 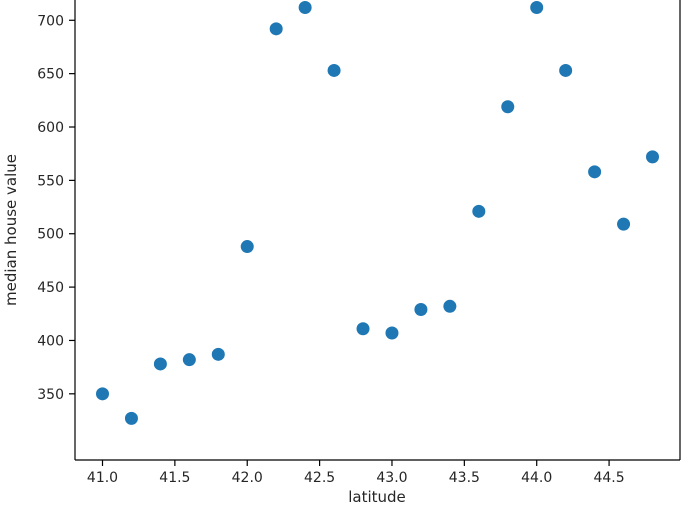 What do you see at coordinates (50, 181) in the screenshot?
I see `y-tick-label: 550` at bounding box center [50, 181].